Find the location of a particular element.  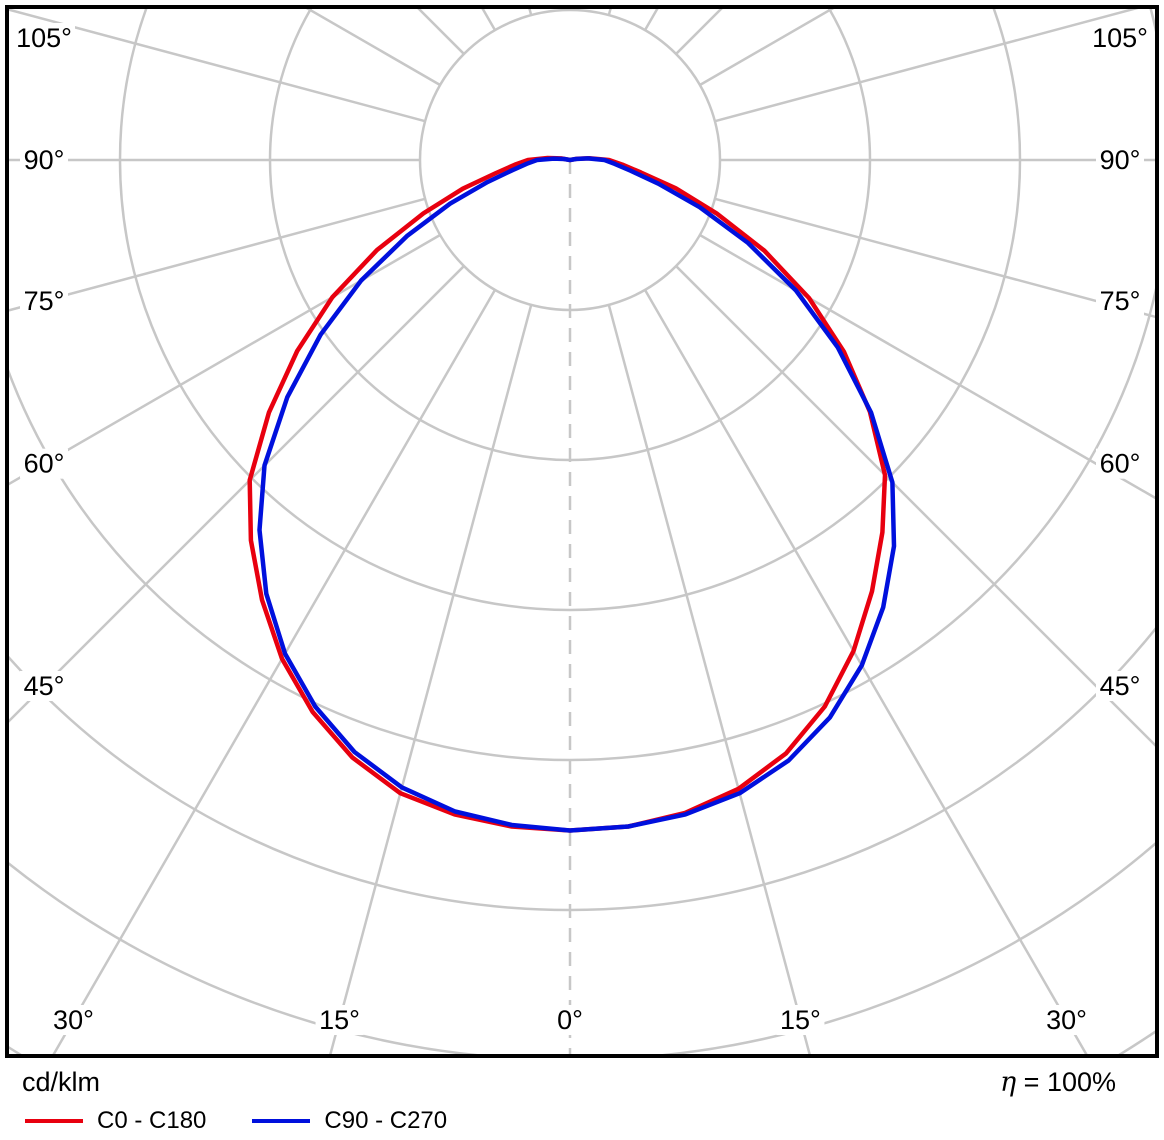

legend-item-c0-c180: C0 - C180 is located at coordinates (115, 1121).